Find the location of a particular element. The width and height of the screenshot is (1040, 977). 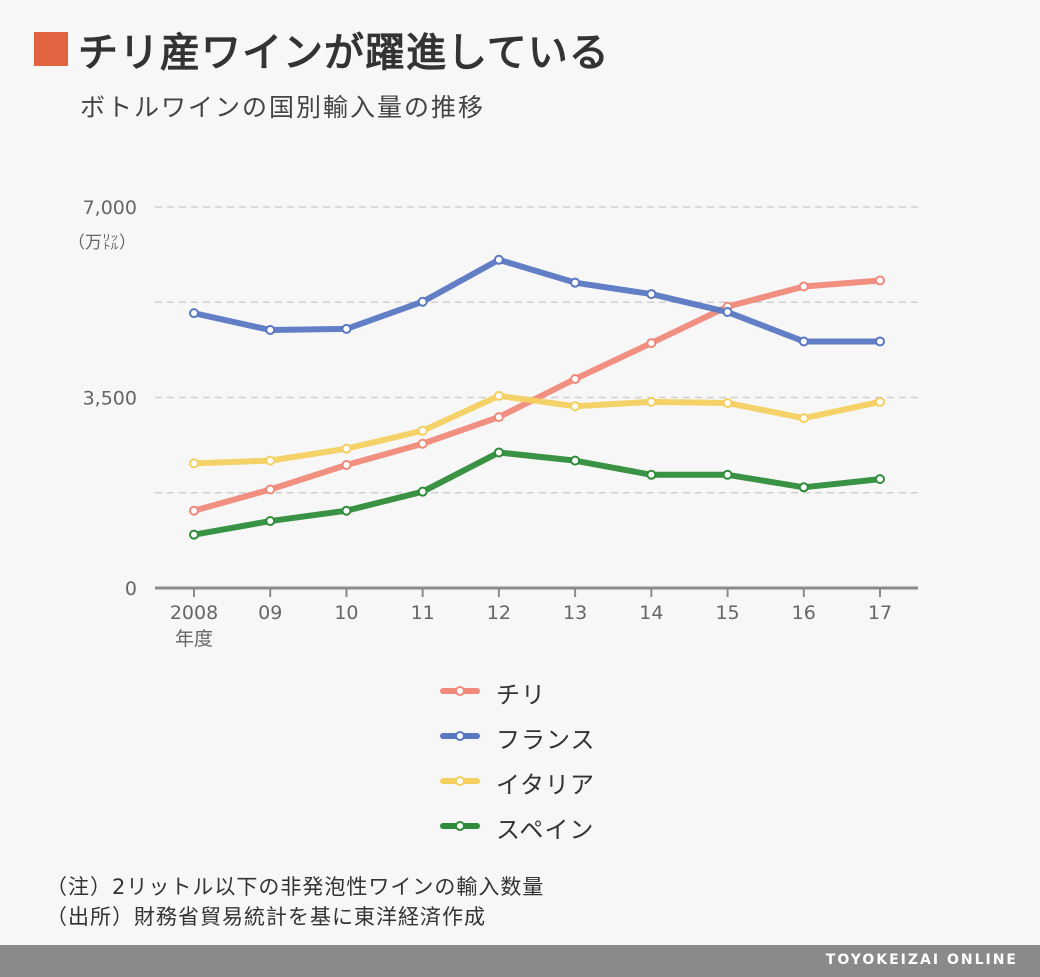

title-accent-square is located at coordinates (51, 49).